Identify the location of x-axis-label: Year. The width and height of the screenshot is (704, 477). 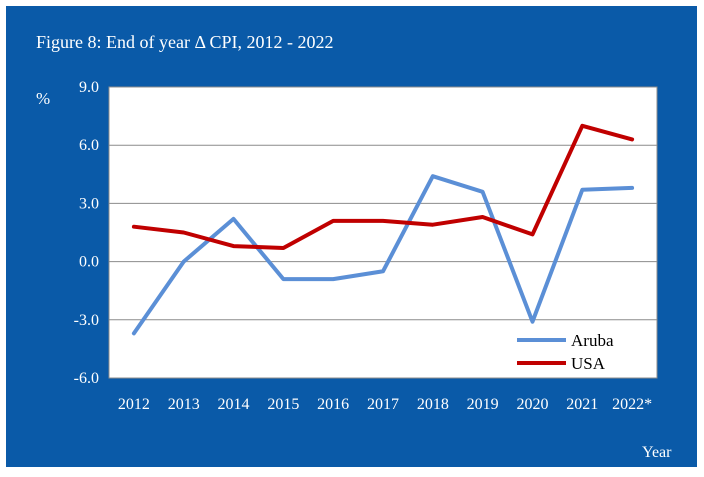
(657, 452).